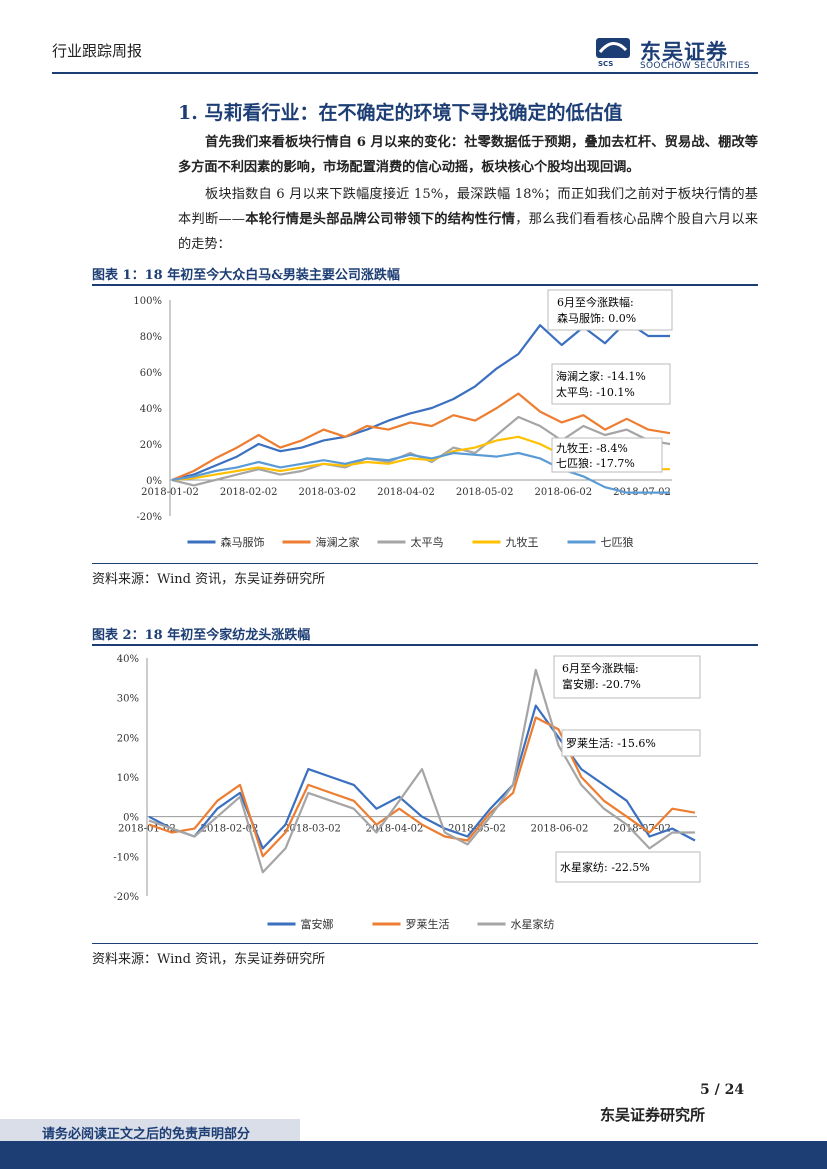 Image resolution: width=827 pixels, height=1169 pixels. Describe the element at coordinates (613, 48) in the screenshot. I see `company-logo-icon` at that location.